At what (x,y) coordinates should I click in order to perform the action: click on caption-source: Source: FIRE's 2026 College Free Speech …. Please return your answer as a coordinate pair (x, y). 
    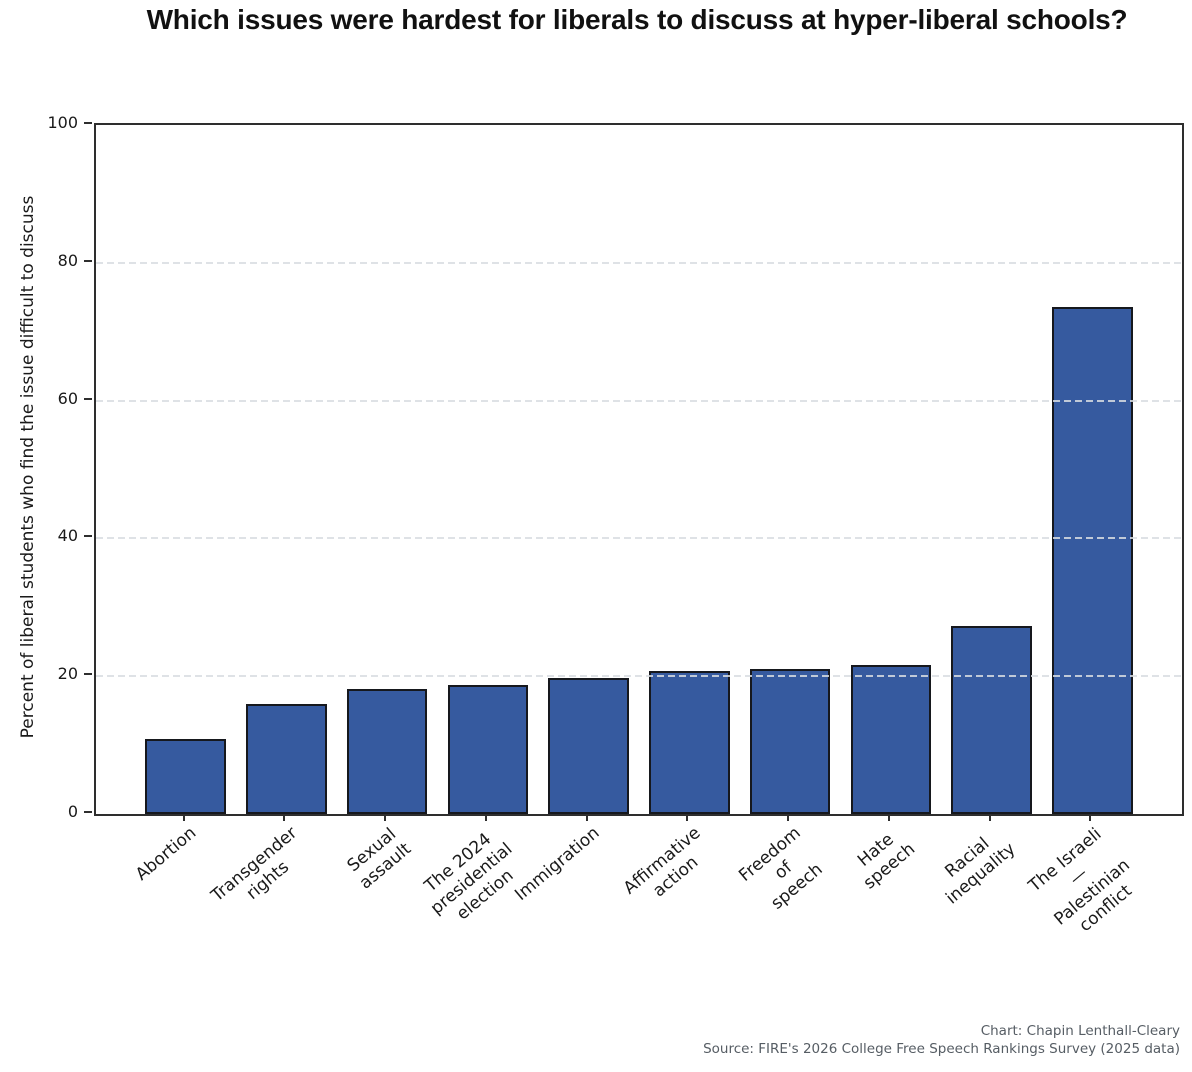
    Looking at the image, I should click on (941, 1048).